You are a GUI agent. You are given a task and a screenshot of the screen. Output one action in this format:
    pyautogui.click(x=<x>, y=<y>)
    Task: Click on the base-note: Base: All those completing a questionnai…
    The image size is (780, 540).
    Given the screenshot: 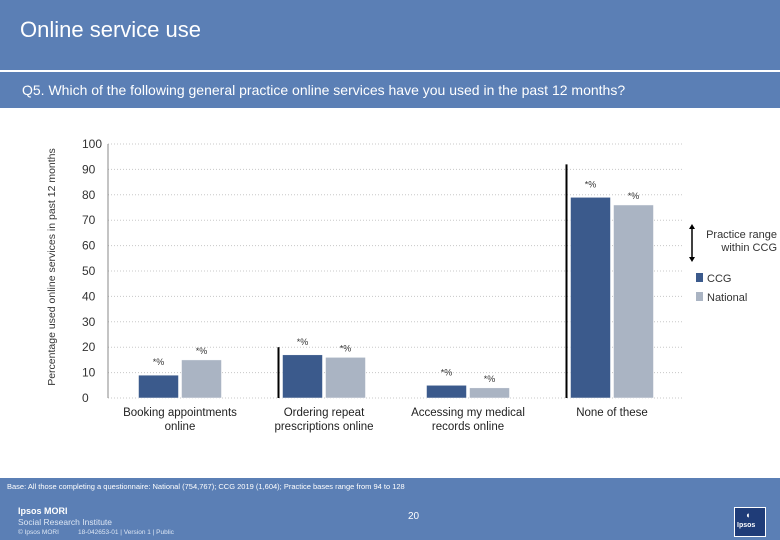 What is the action you would take?
    pyautogui.click(x=206, y=486)
    